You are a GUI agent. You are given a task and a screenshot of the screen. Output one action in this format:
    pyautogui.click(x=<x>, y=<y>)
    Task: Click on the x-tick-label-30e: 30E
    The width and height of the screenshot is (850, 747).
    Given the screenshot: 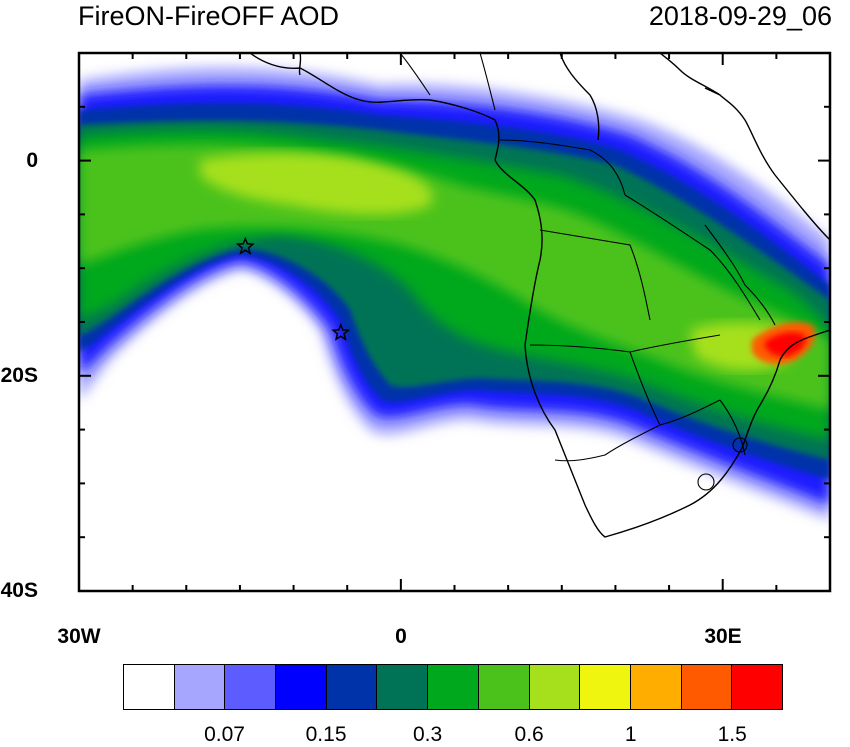 What is the action you would take?
    pyautogui.click(x=723, y=636)
    